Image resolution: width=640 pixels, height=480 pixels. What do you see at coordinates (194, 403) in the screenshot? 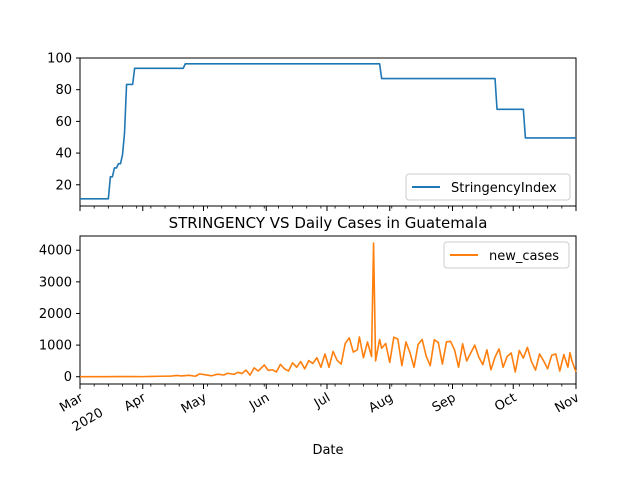
I see `x-tick-label: May` at bounding box center [194, 403].